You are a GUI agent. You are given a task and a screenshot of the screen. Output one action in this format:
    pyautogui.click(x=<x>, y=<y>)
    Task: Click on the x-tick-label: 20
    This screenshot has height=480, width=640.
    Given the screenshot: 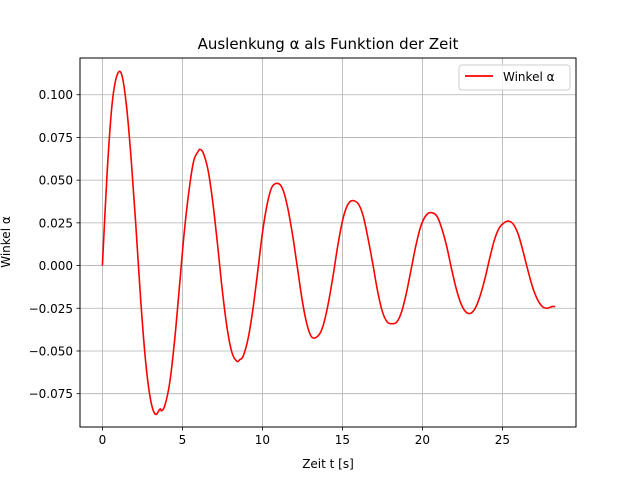 What is the action you would take?
    pyautogui.click(x=422, y=440)
    